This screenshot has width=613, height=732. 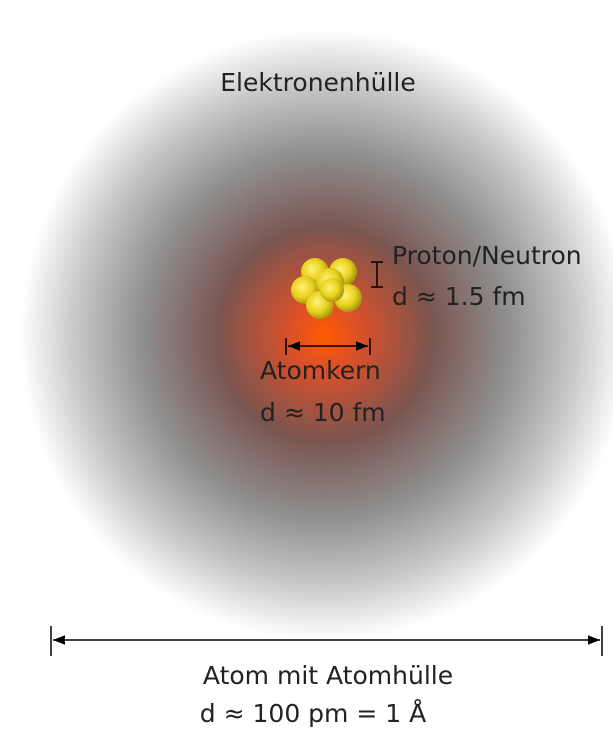 What do you see at coordinates (328, 346) in the screenshot?
I see `nucleus-scale` at bounding box center [328, 346].